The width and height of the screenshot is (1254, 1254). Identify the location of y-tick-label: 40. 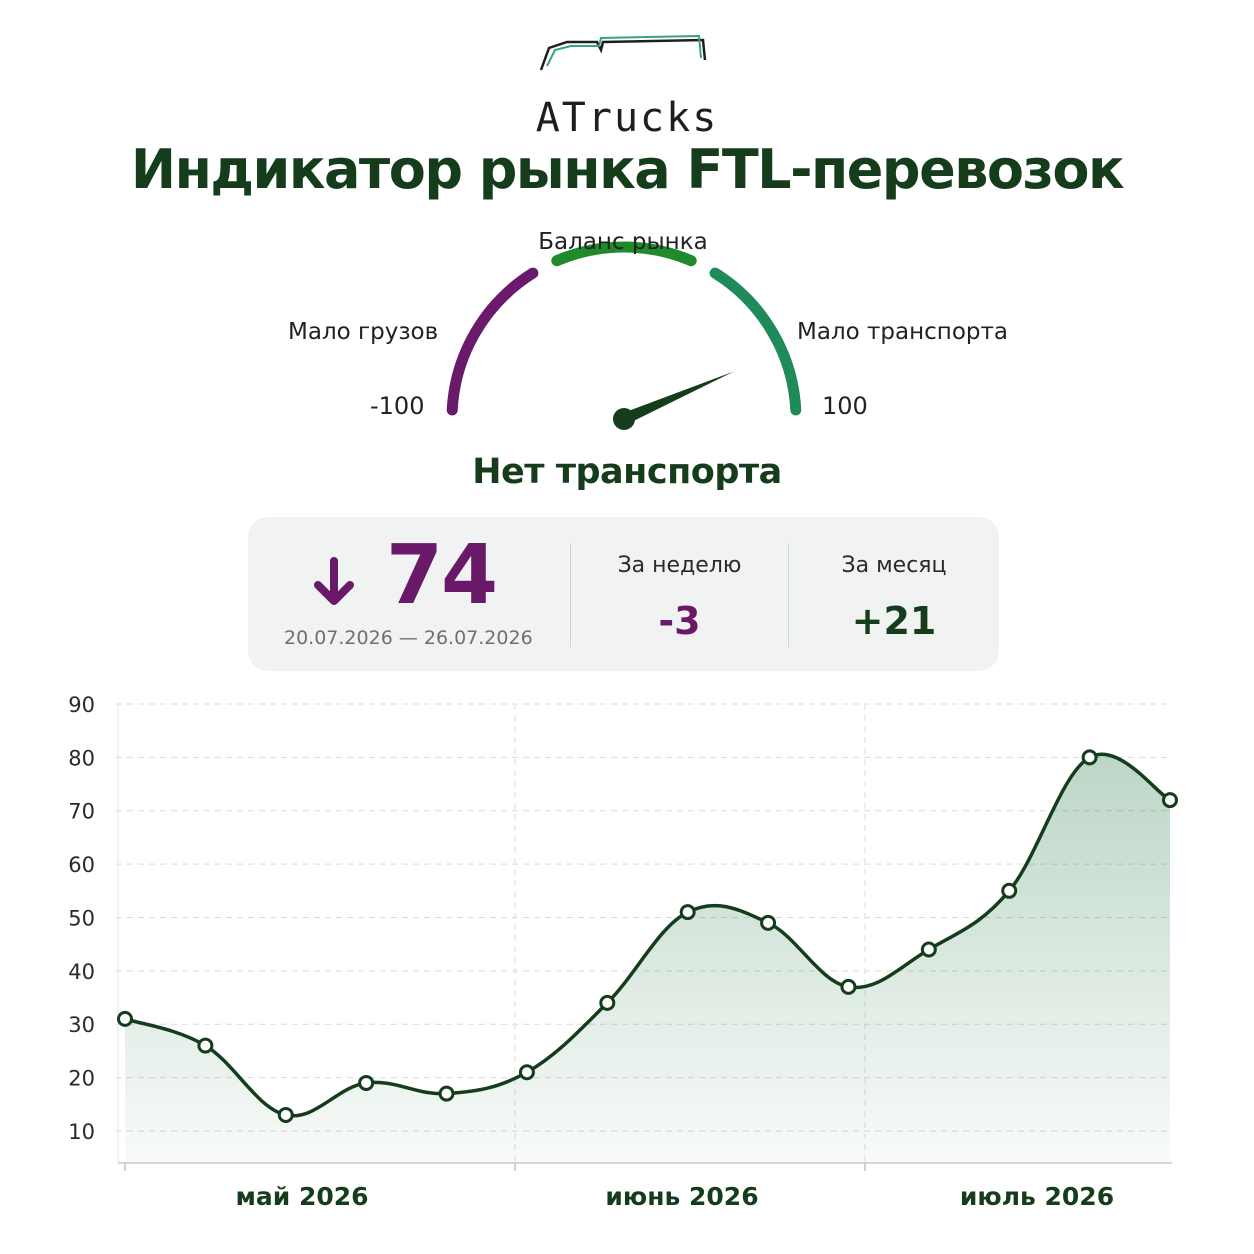
(81, 972).